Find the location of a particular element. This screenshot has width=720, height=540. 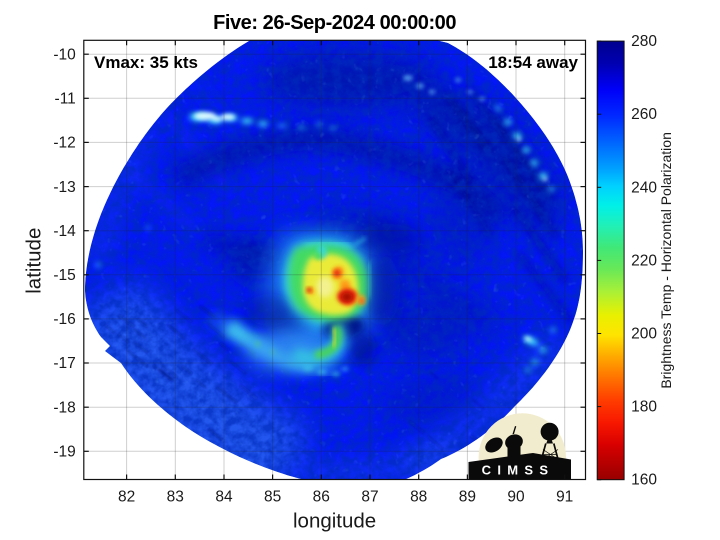

svg-text: 260 is located at coordinates (644, 114).